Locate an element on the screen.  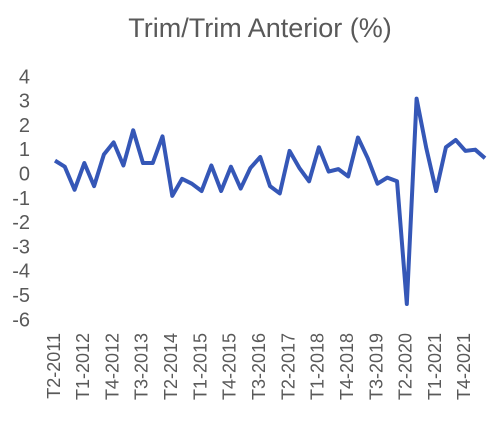
x-tick-label: T2-2011 is located at coordinates (54, 366).